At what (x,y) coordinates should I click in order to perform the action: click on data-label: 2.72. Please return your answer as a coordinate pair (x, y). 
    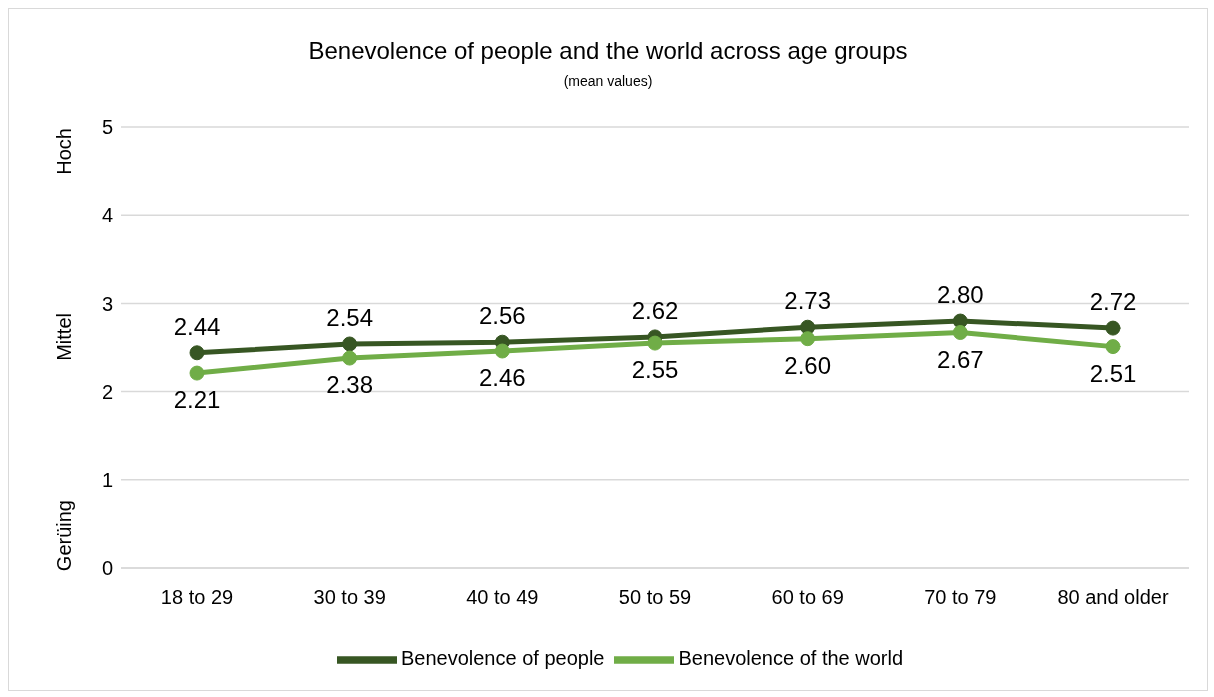
    Looking at the image, I should click on (1113, 302).